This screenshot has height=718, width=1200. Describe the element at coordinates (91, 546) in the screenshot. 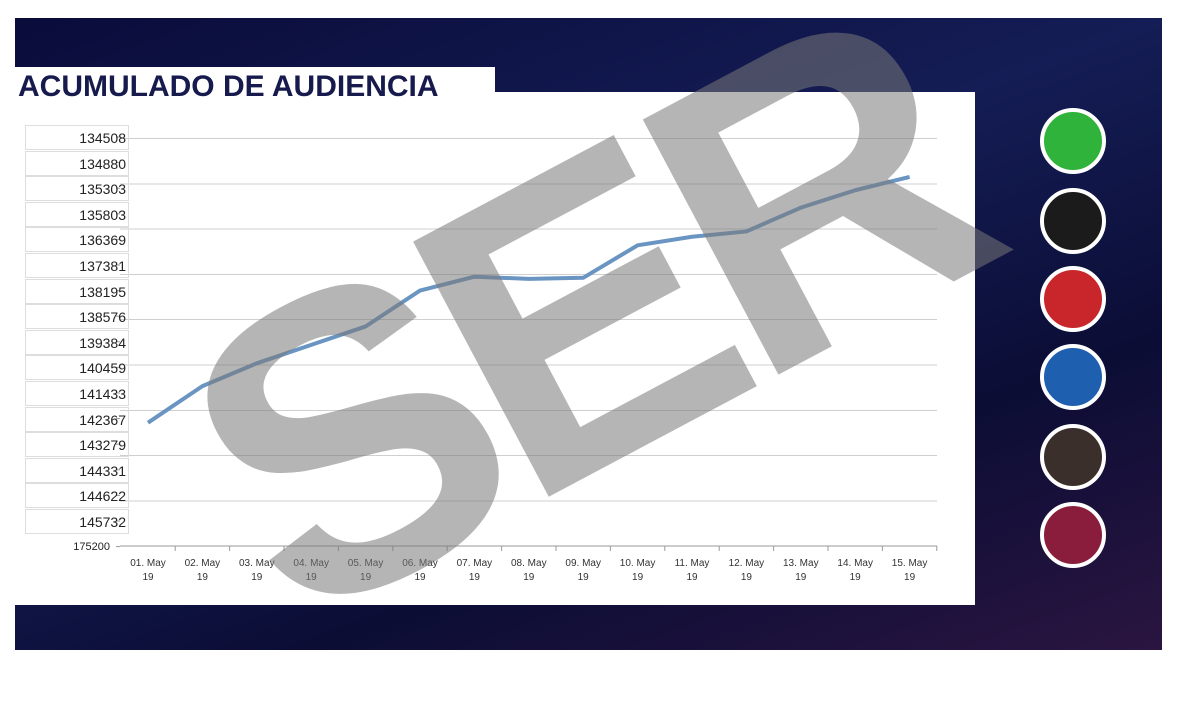

I see `y-tick-label: 175200` at that location.